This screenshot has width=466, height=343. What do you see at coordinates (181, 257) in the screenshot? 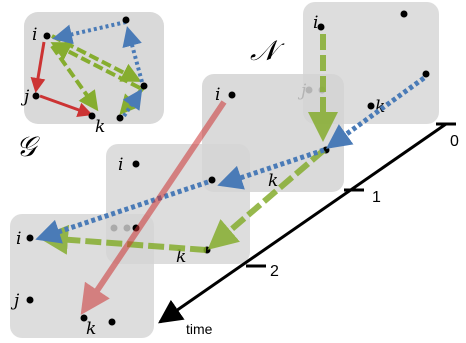
I see `slice2-node-k-label: k` at bounding box center [181, 257].